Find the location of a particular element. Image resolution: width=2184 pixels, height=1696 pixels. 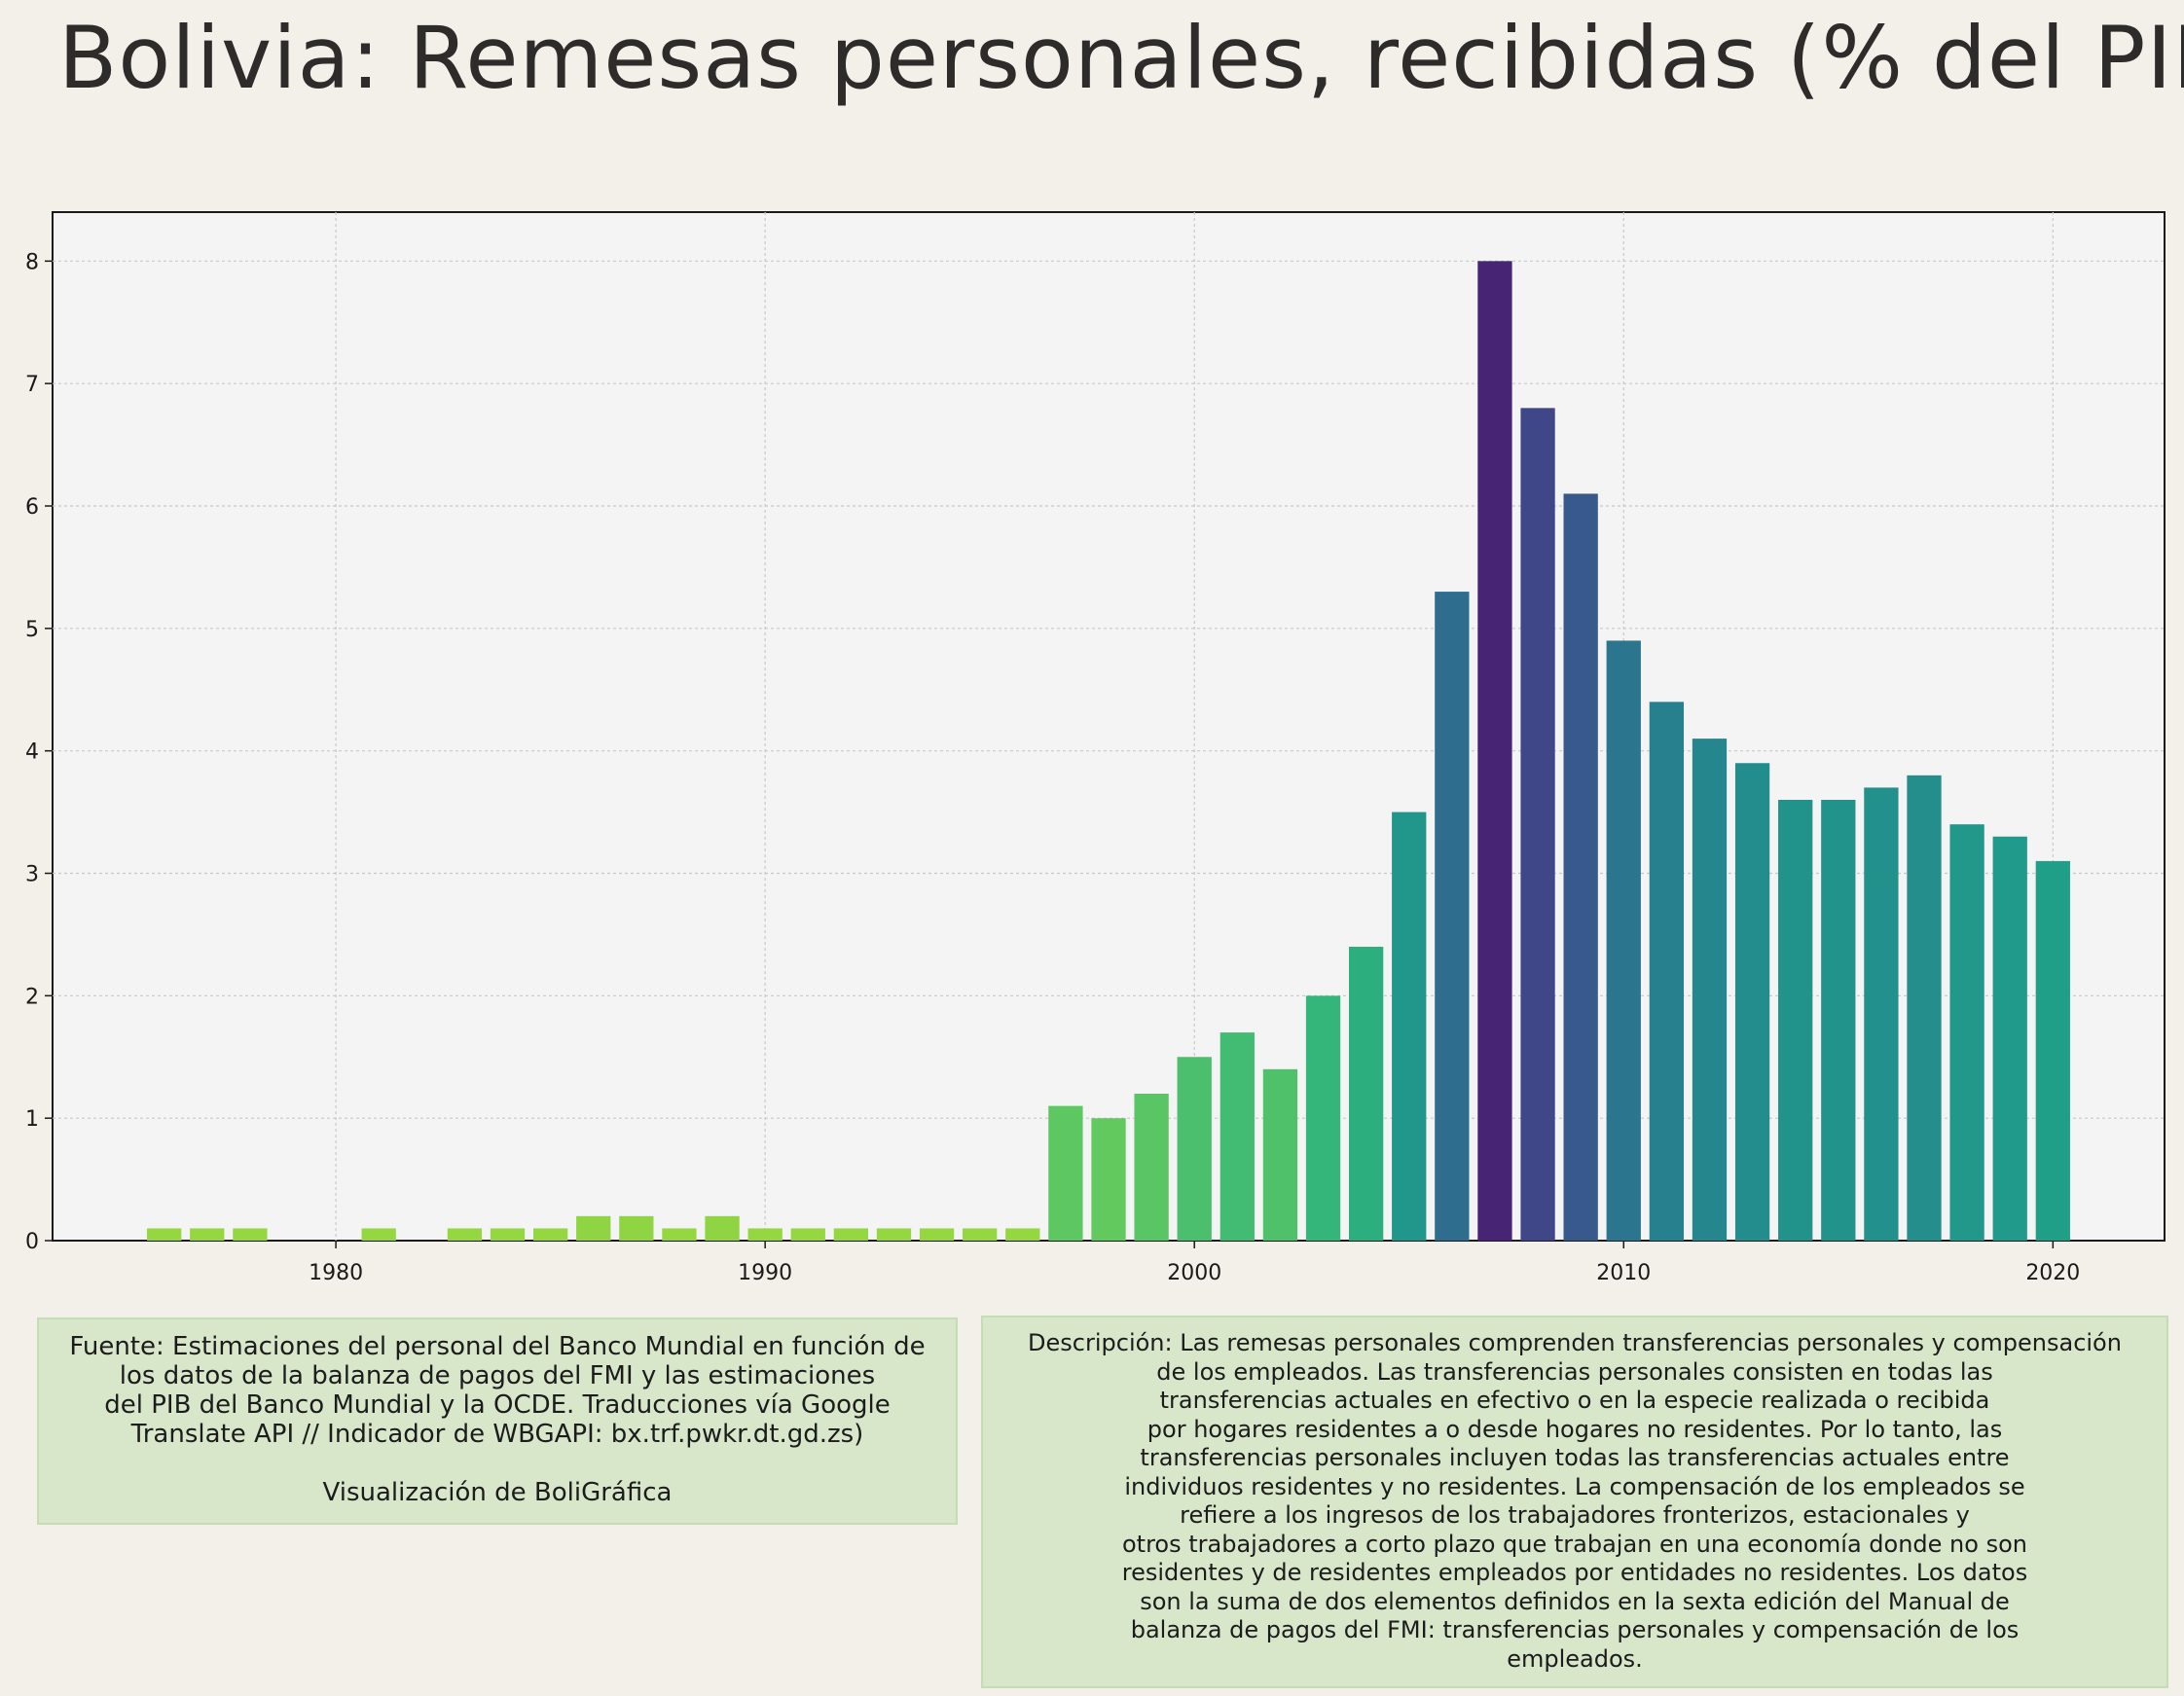

description-line: empleados. is located at coordinates (1575, 1658).